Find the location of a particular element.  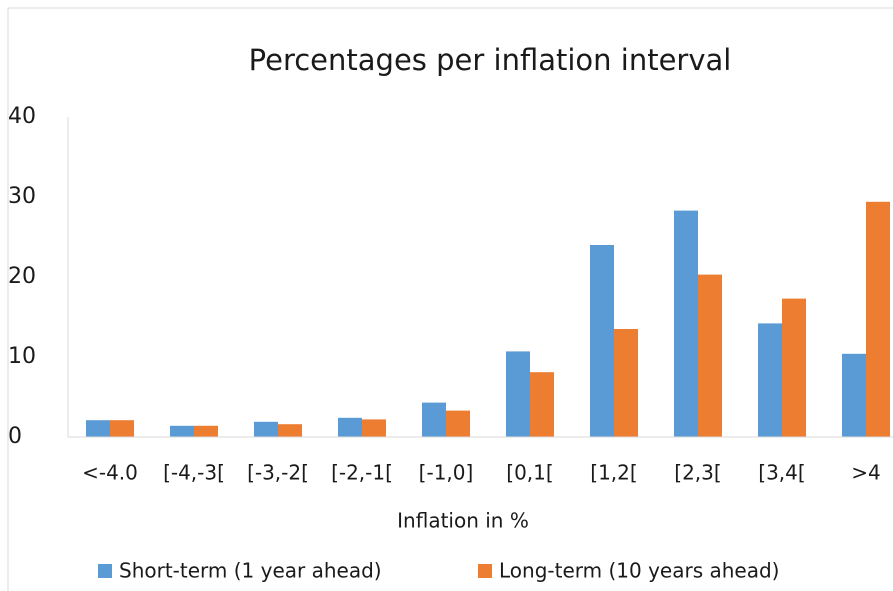

y-tick-label: 30 is located at coordinates (22, 196).